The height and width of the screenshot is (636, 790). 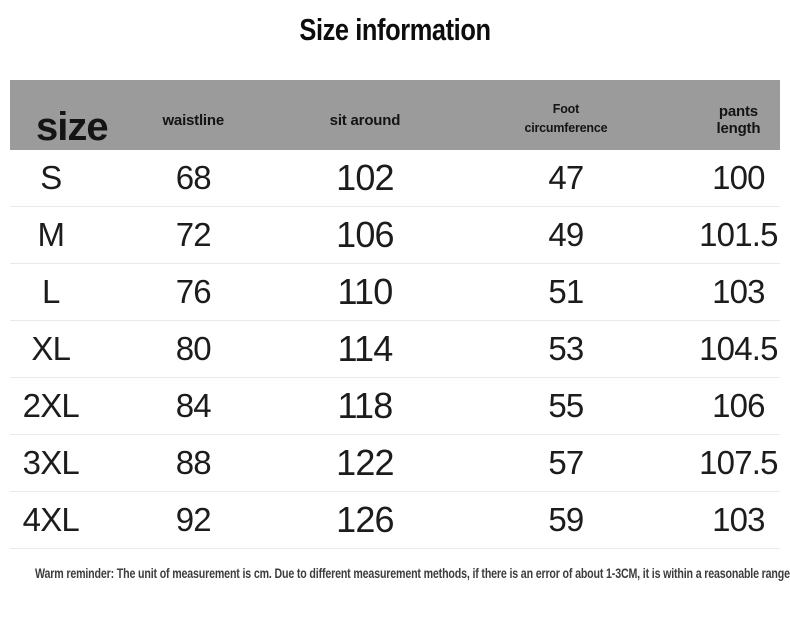 What do you see at coordinates (566, 520) in the screenshot?
I see `cell-foot_circumference: 59` at bounding box center [566, 520].